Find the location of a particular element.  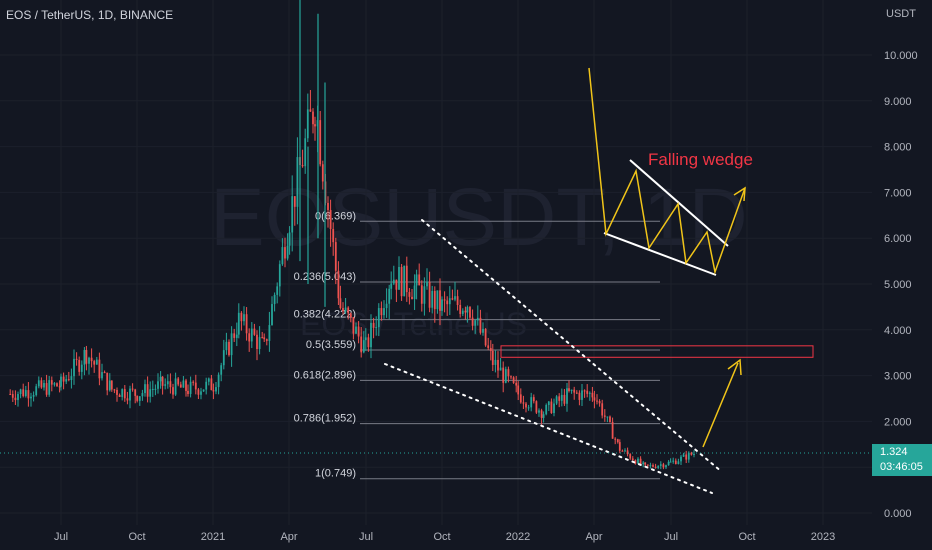

falling-wedge-illustration is located at coordinates (667, 171).